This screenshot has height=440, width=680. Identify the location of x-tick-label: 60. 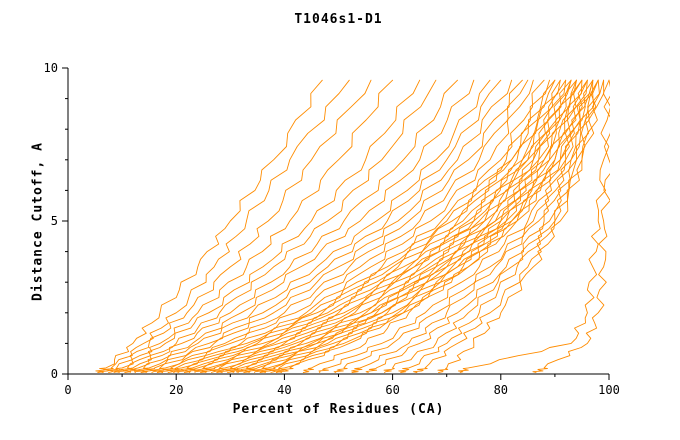
(392, 390).